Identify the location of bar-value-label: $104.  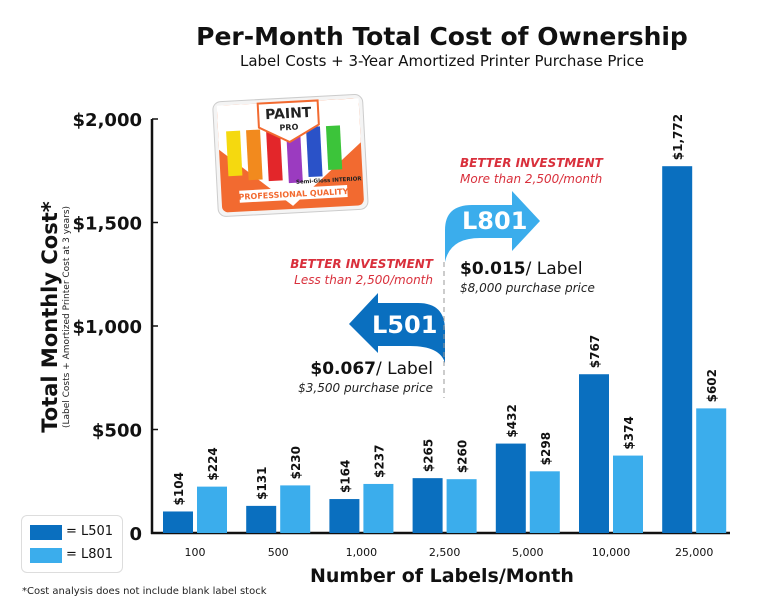
(179, 488).